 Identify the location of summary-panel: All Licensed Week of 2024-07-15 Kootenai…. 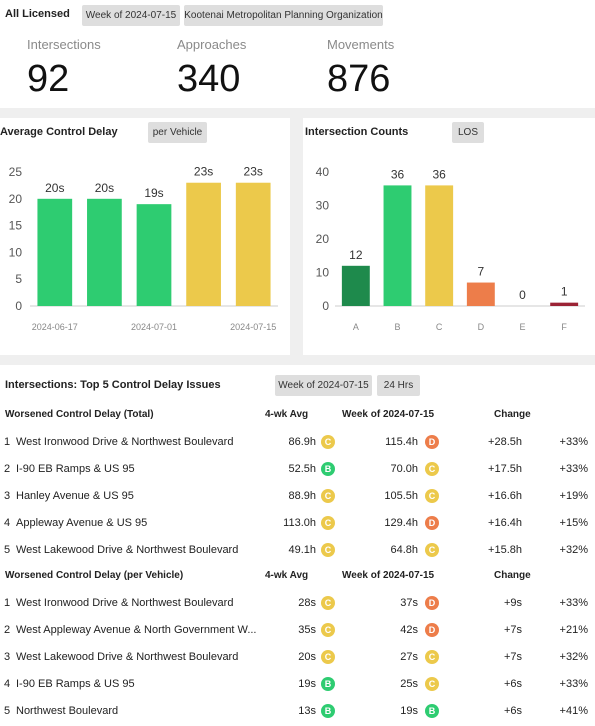
(297, 54).